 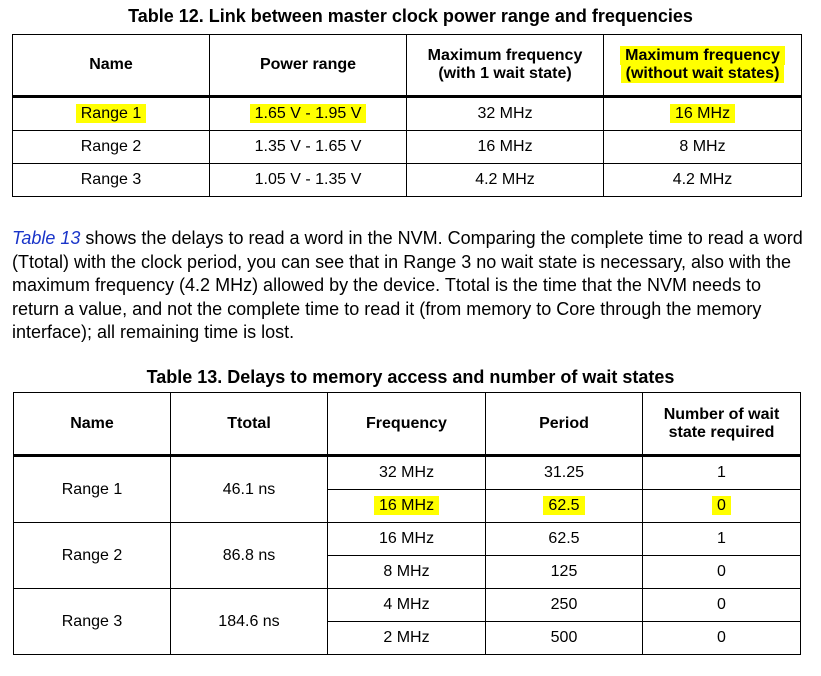 What do you see at coordinates (308, 65) in the screenshot?
I see `header-power-range: Power range` at bounding box center [308, 65].